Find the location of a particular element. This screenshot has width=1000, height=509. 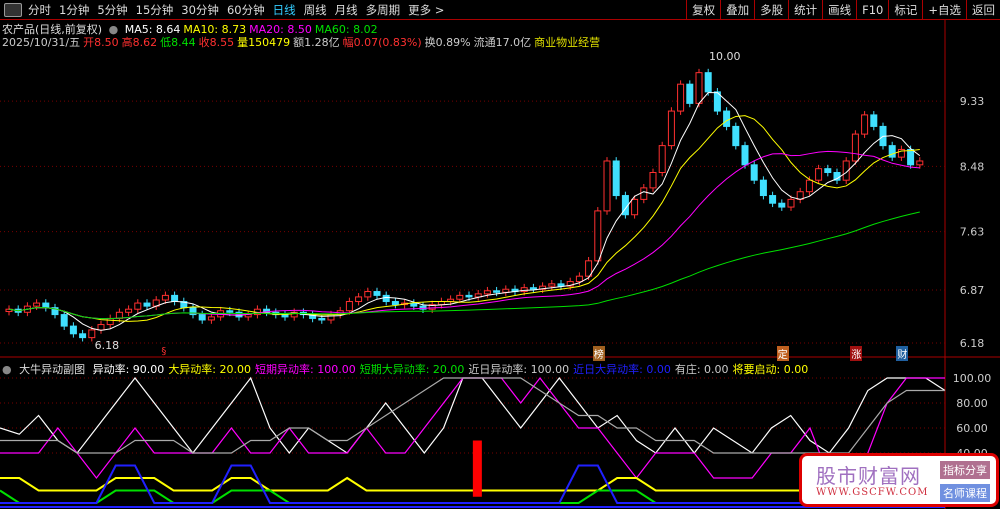

period-tab: 多周期 is located at coordinates (383, 9).